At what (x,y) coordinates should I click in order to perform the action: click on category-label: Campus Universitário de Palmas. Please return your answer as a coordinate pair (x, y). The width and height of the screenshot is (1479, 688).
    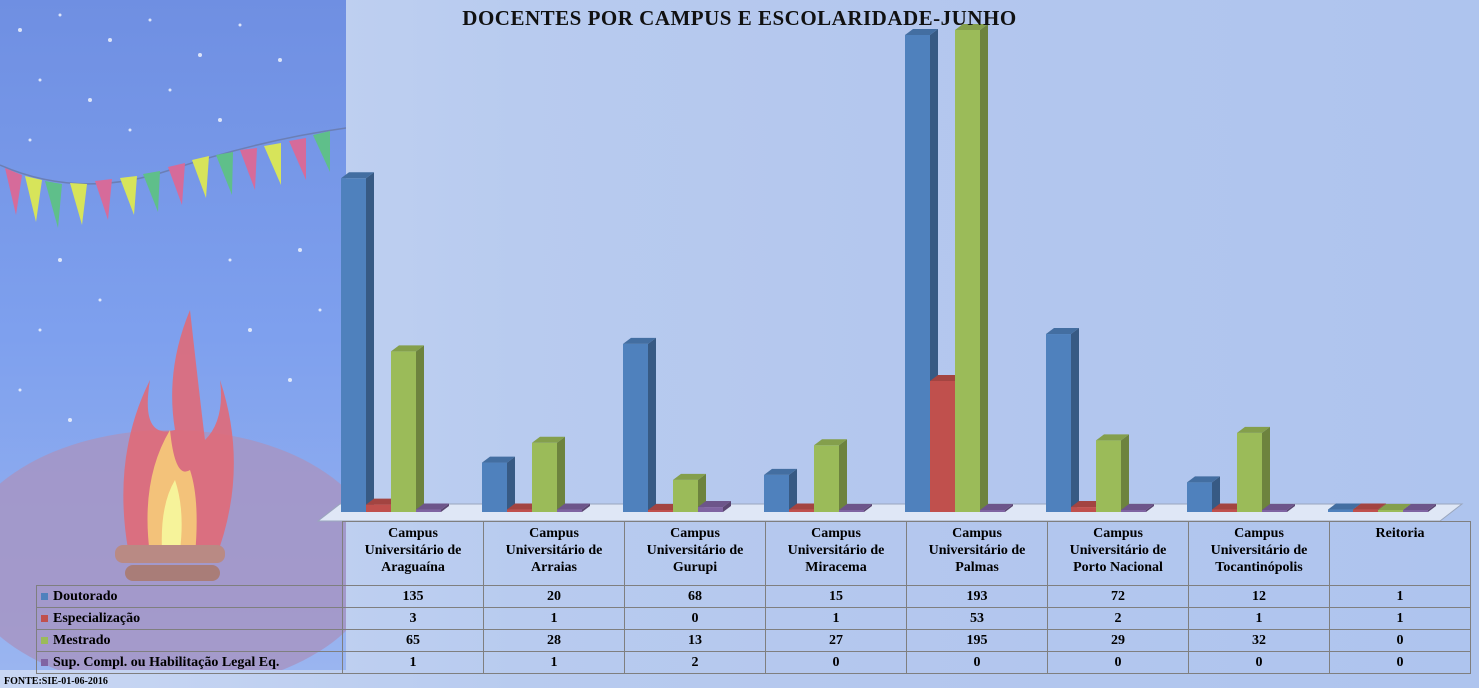
    Looking at the image, I should click on (977, 553).